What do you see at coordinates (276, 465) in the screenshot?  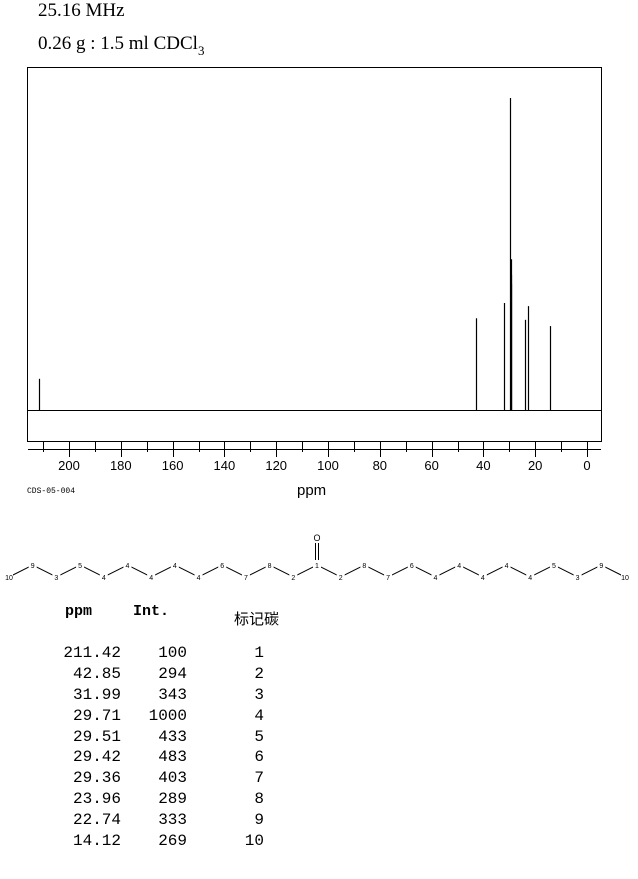 I see `x-tick-label: 120` at bounding box center [276, 465].